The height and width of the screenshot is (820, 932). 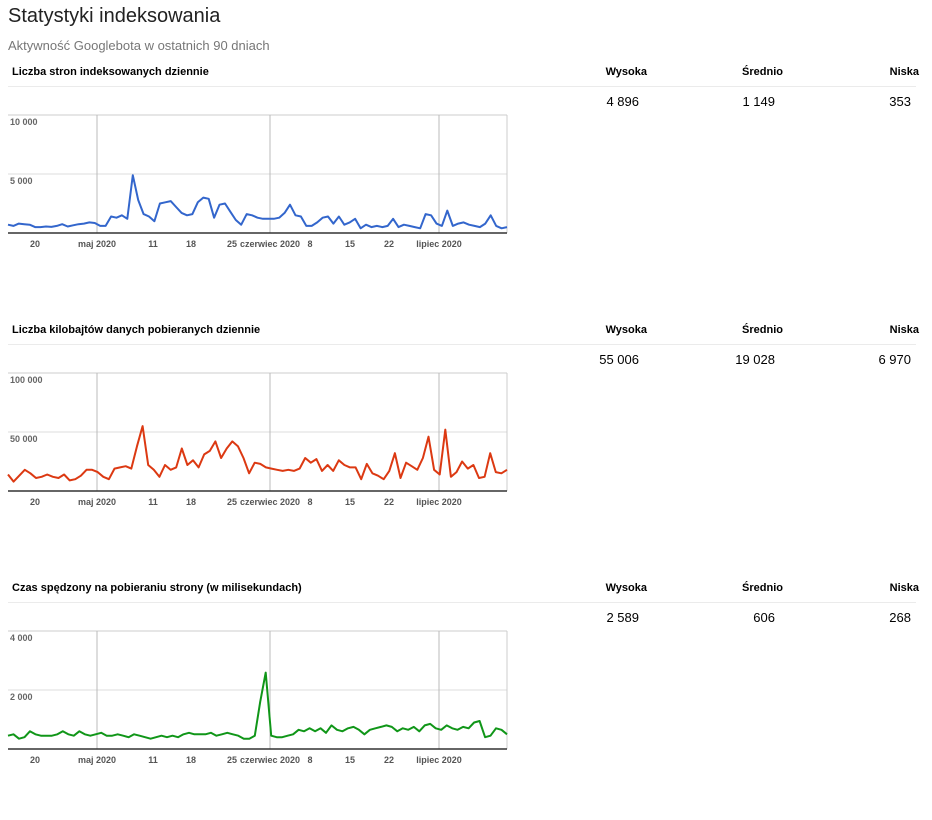 What do you see at coordinates (758, 101) in the screenshot?
I see `avg-value: 1 149` at bounding box center [758, 101].